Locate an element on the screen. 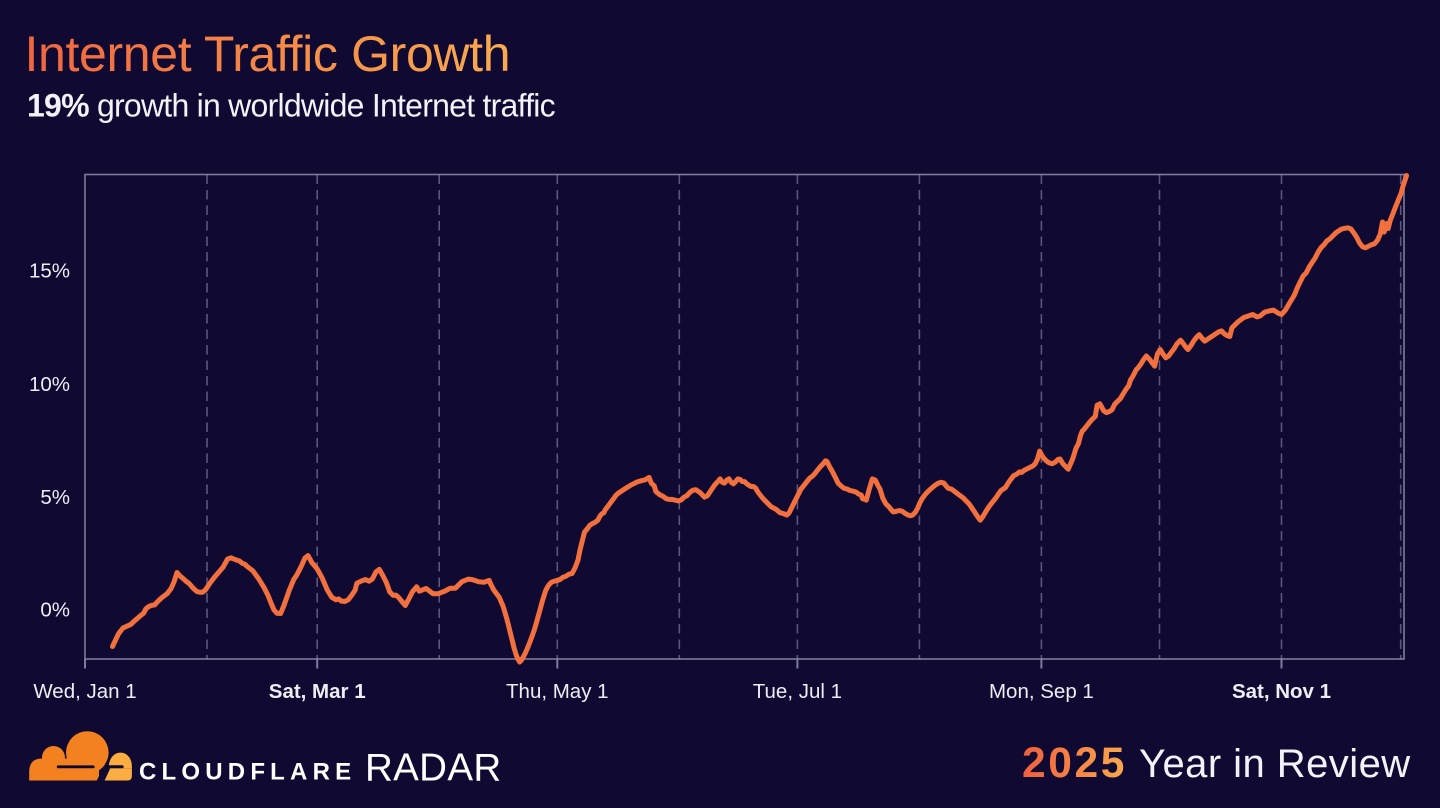 This screenshot has width=1440, height=808. svg-text: RADAR is located at coordinates (433, 768).